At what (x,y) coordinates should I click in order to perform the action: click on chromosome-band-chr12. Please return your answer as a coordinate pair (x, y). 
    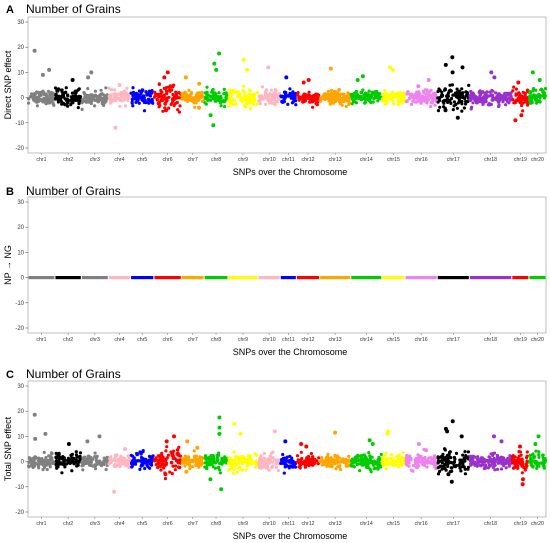
    Looking at the image, I should click on (308, 99).